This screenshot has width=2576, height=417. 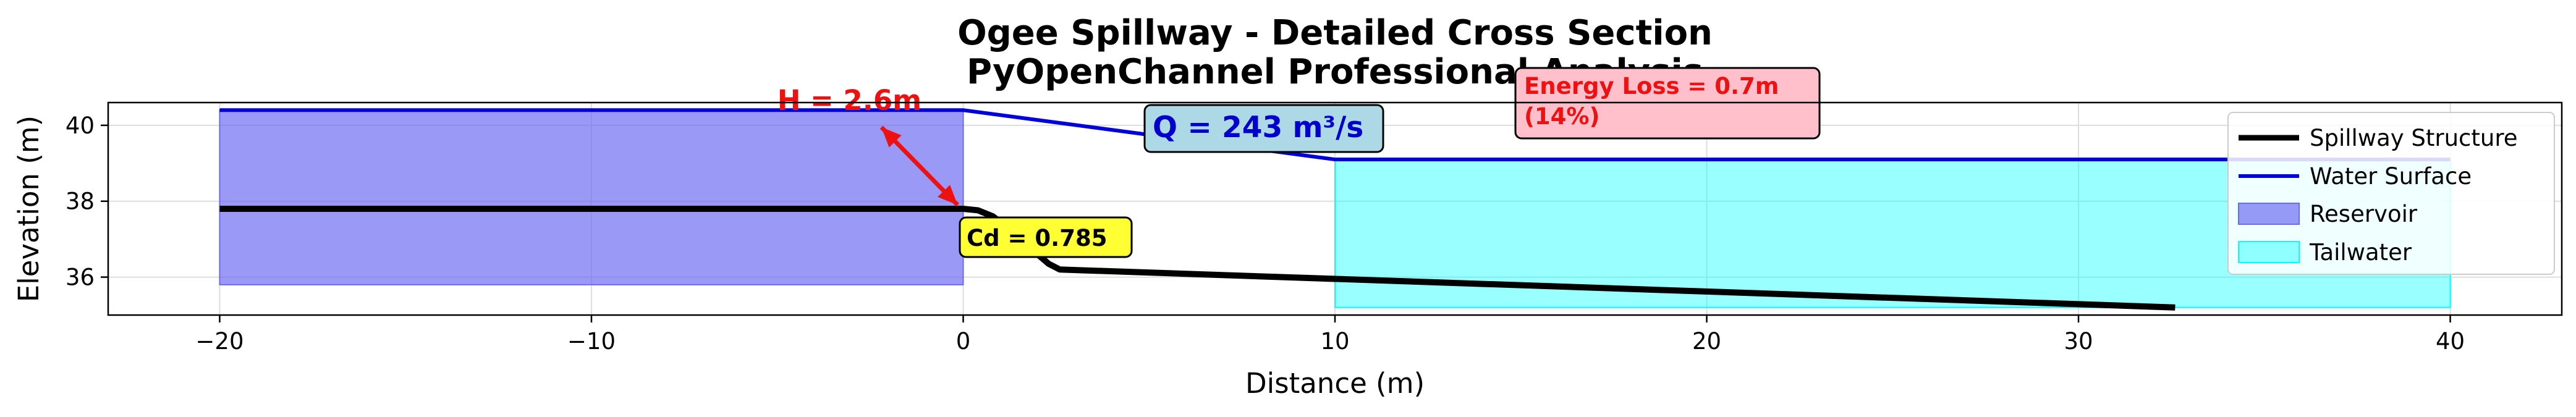 I want to click on x-tick-label: 10, so click(x=1334, y=341).